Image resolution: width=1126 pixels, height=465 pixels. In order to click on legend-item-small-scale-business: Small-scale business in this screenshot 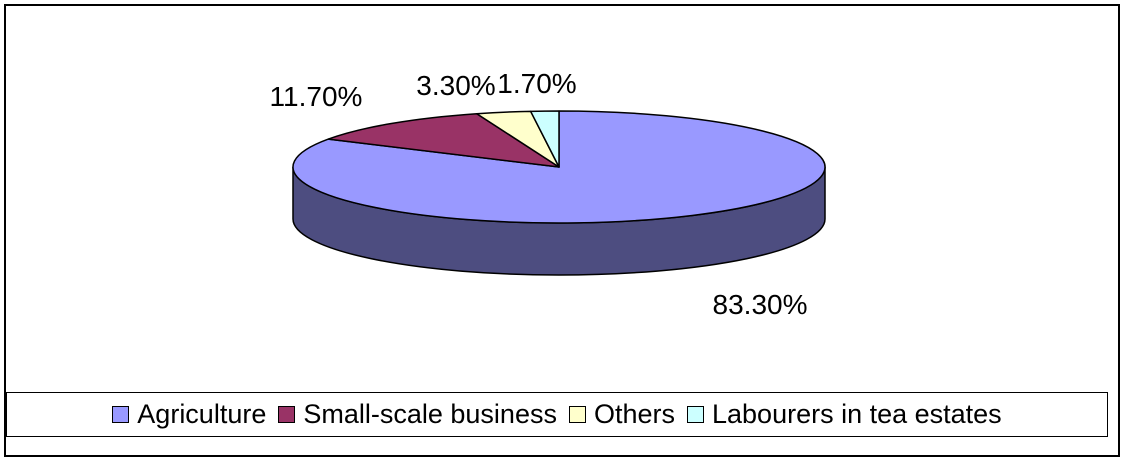, I will do `click(417, 414)`.